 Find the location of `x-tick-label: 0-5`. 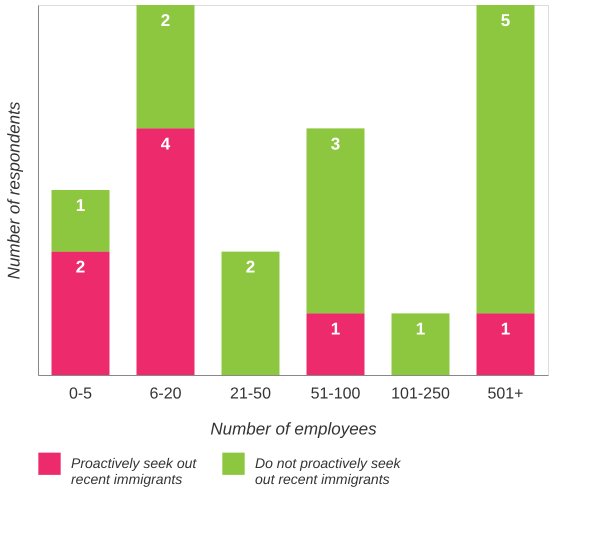

x-tick-label: 0-5 is located at coordinates (80, 394).